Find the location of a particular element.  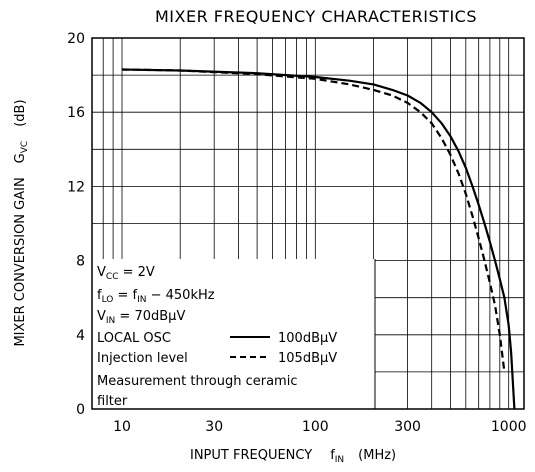

x-tick-label-100: 100 is located at coordinates (315, 427).